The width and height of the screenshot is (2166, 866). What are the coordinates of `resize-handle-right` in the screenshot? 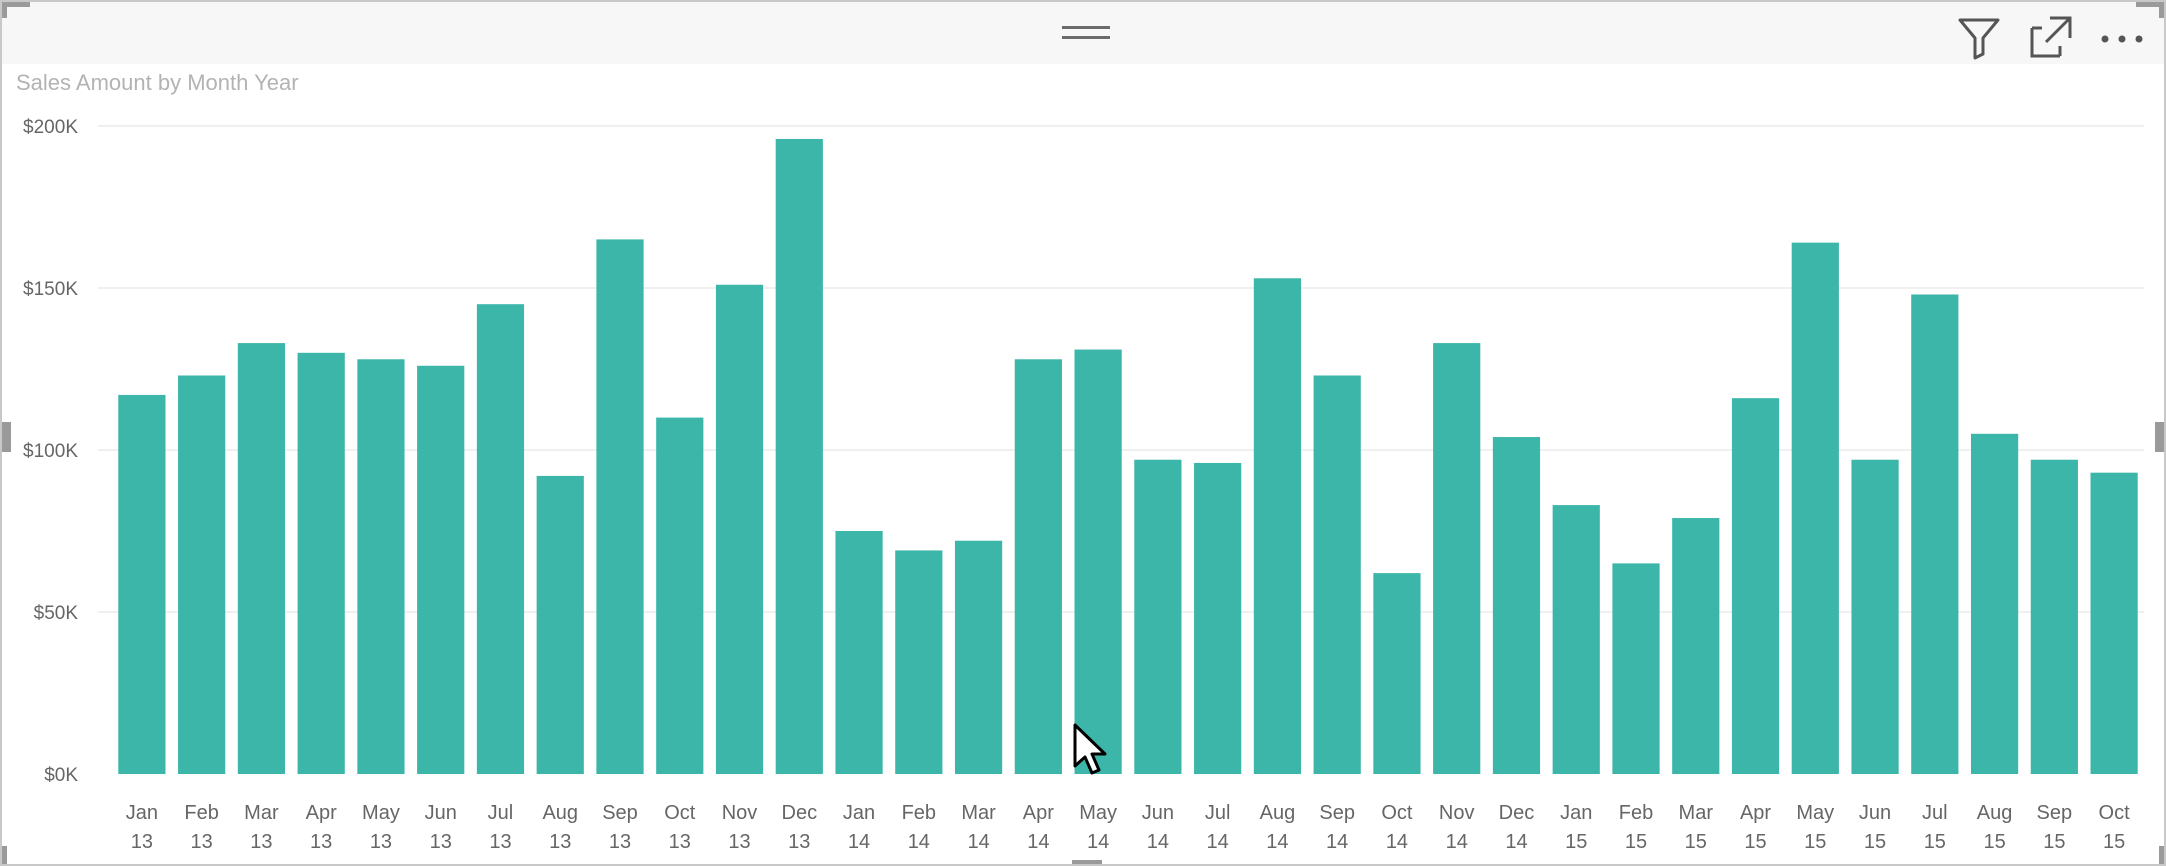 It's located at (2159, 437).